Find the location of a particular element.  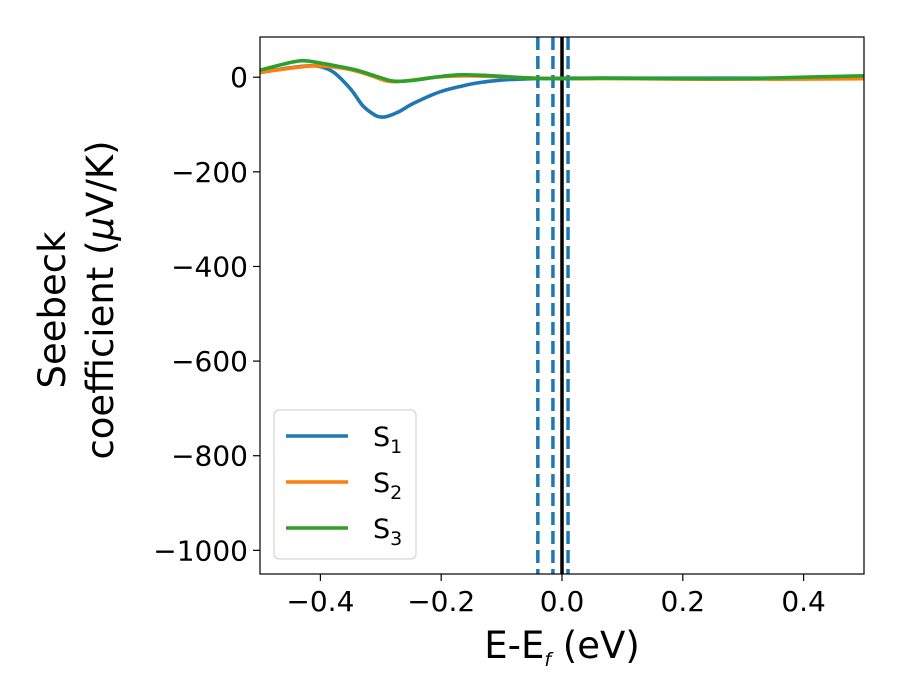

x-axis-label-sub: f is located at coordinates (549, 660).